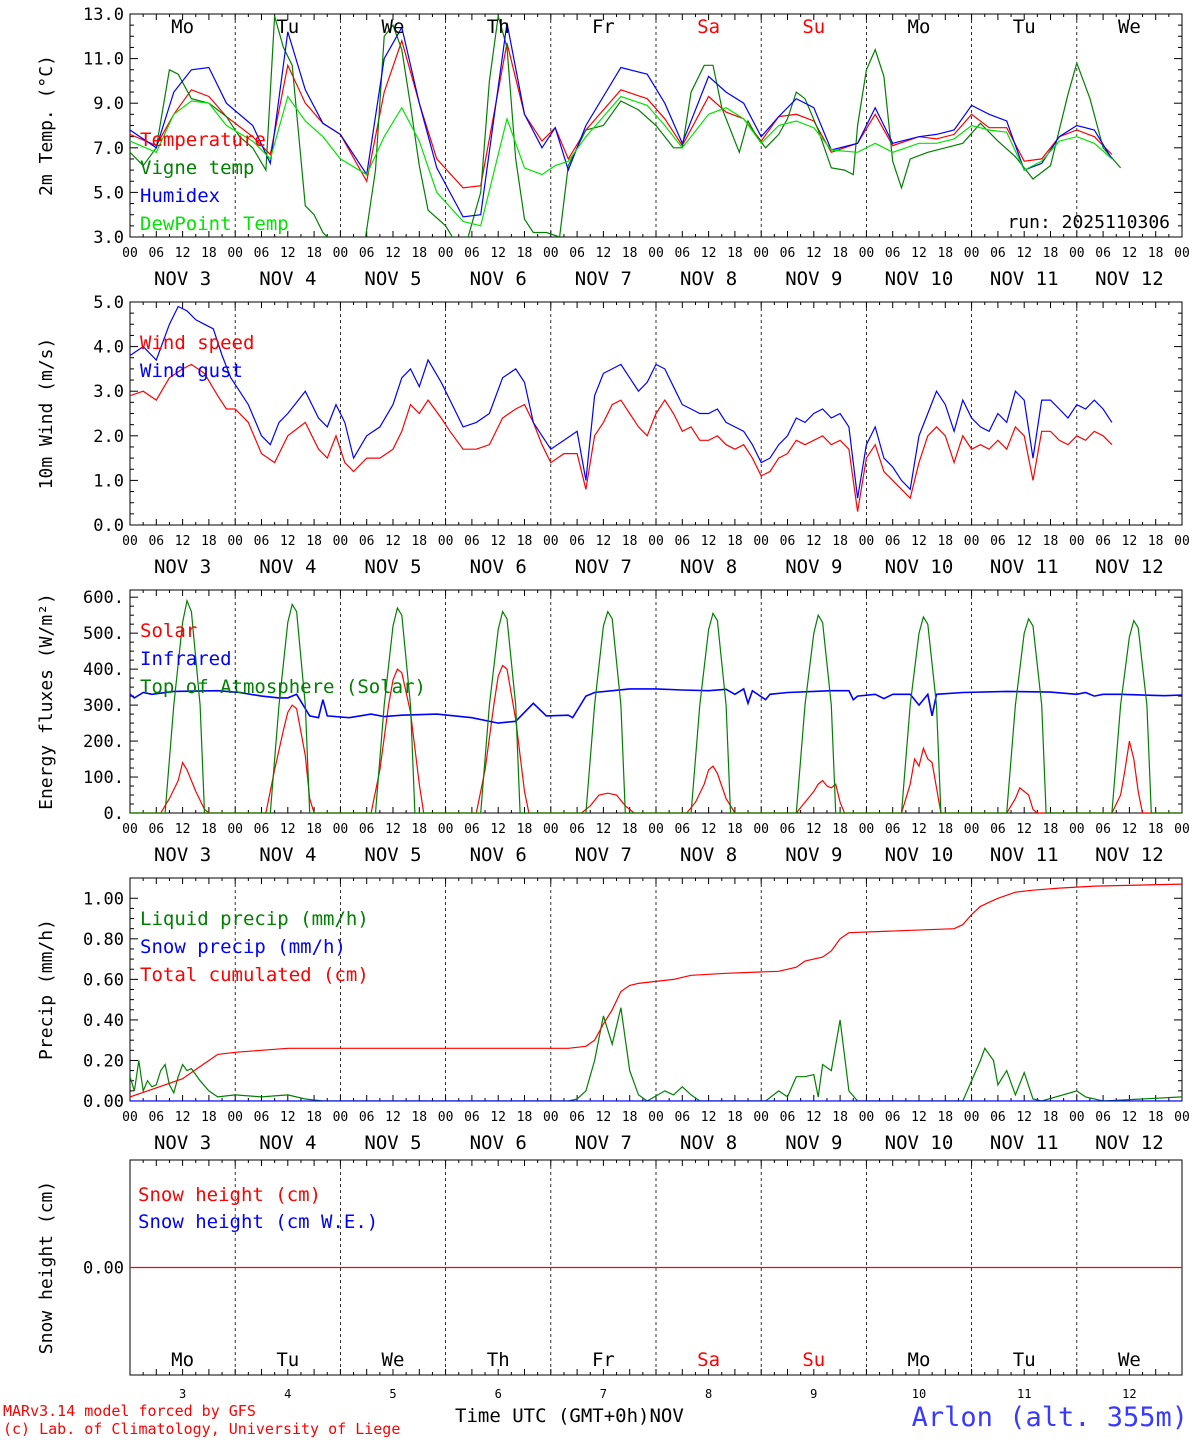  What do you see at coordinates (1129, 1394) in the screenshot?
I see `day-number-label: 12` at bounding box center [1129, 1394].